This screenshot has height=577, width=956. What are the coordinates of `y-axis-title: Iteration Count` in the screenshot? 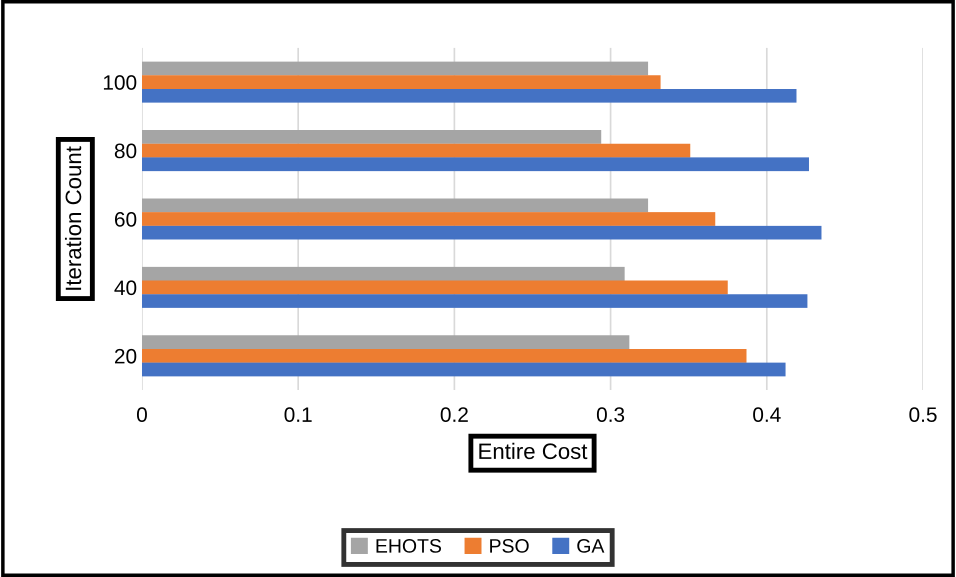 It's located at (73, 218).